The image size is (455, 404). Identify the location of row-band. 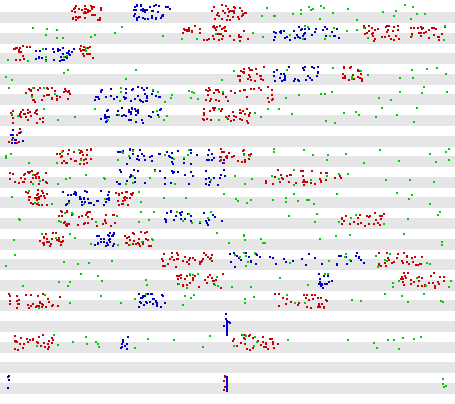
(227, 265).